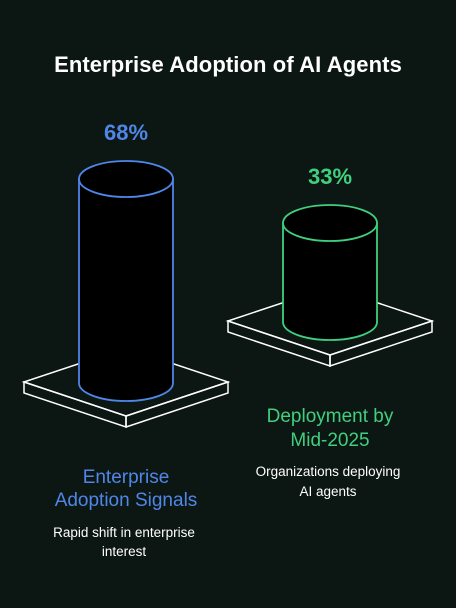 The width and height of the screenshot is (456, 608). I want to click on value-label-1: 68%, so click(126, 132).